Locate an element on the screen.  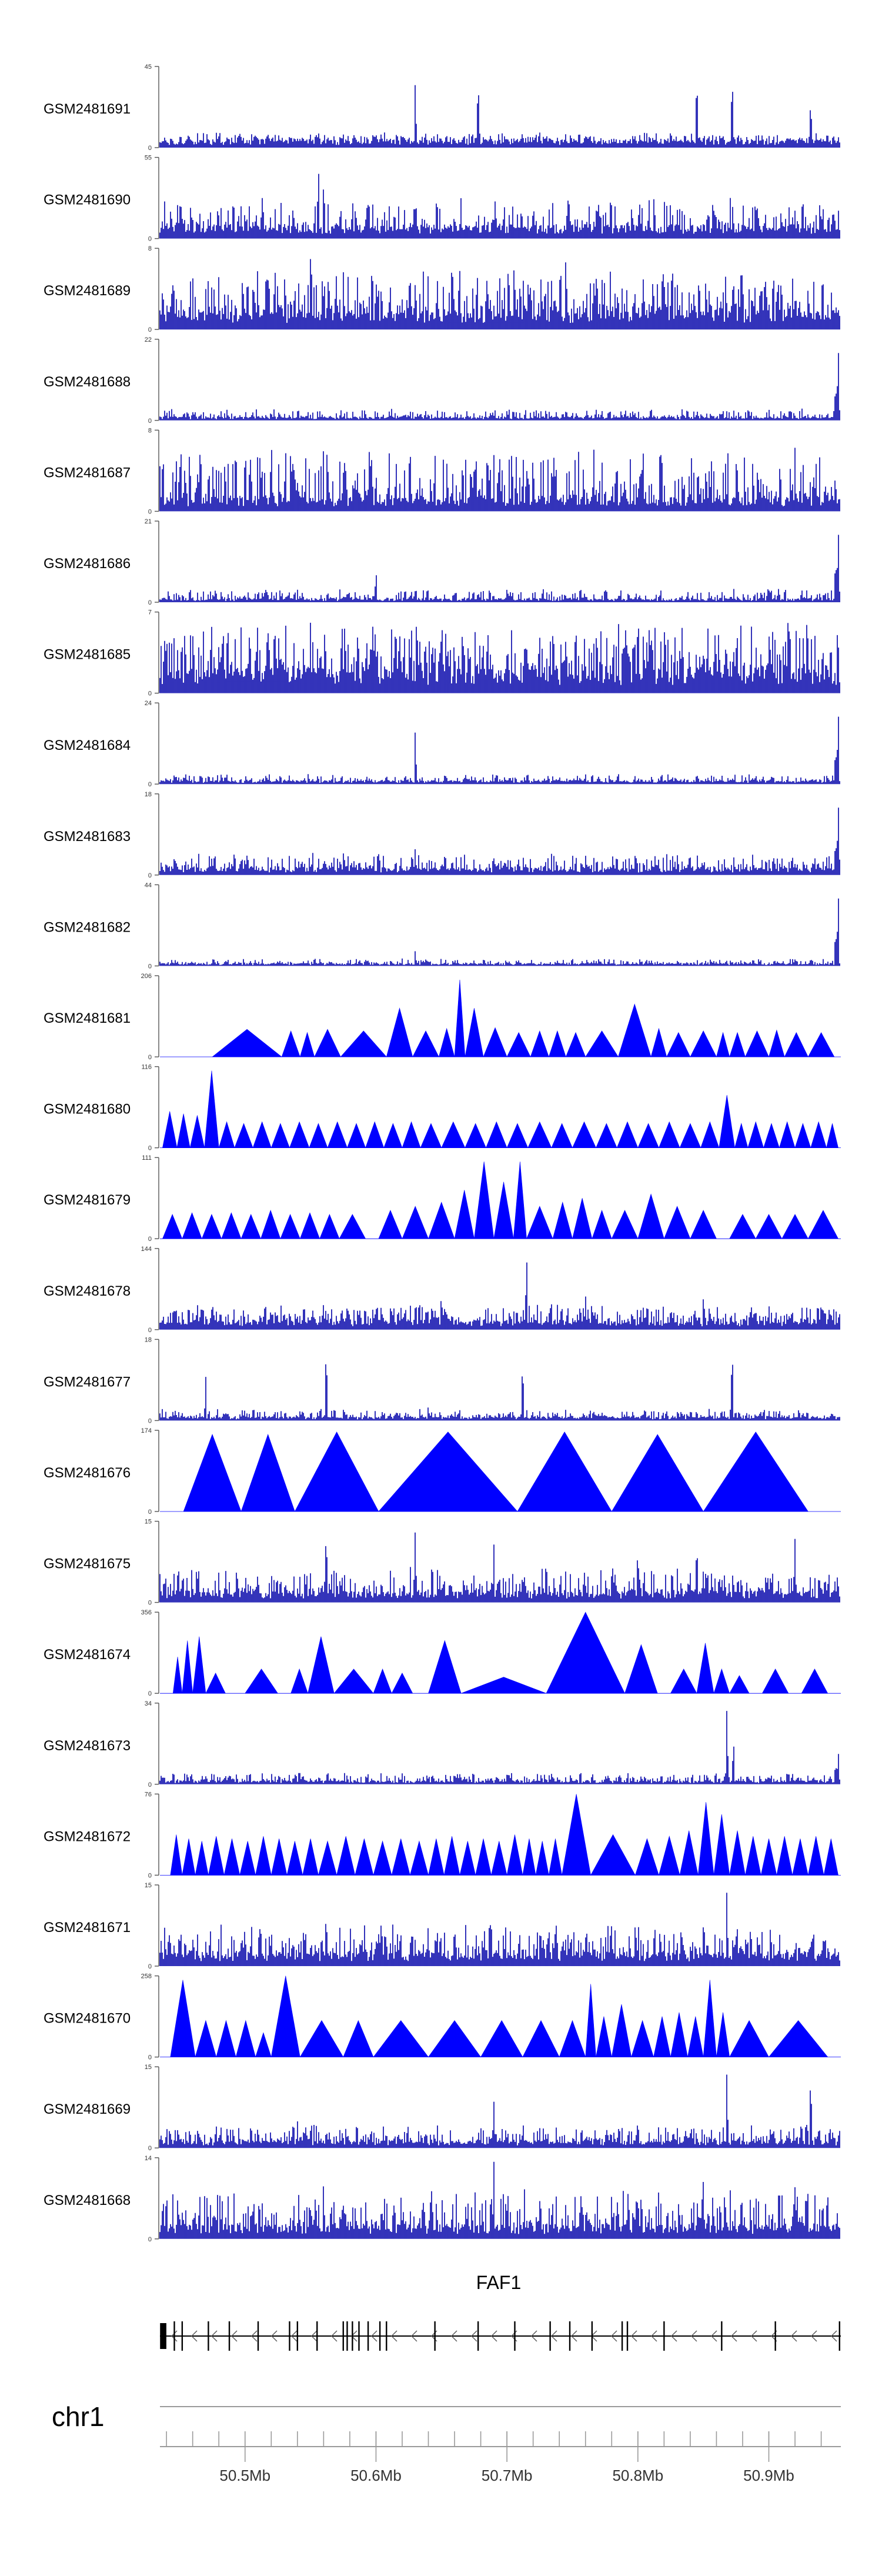
y-max-label: 206 is located at coordinates (146, 976).